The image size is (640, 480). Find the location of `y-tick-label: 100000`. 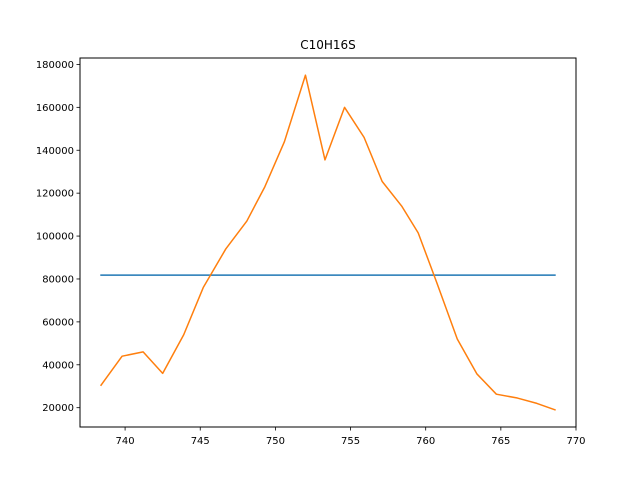

y-tick-label: 100000 is located at coordinates (55, 237).